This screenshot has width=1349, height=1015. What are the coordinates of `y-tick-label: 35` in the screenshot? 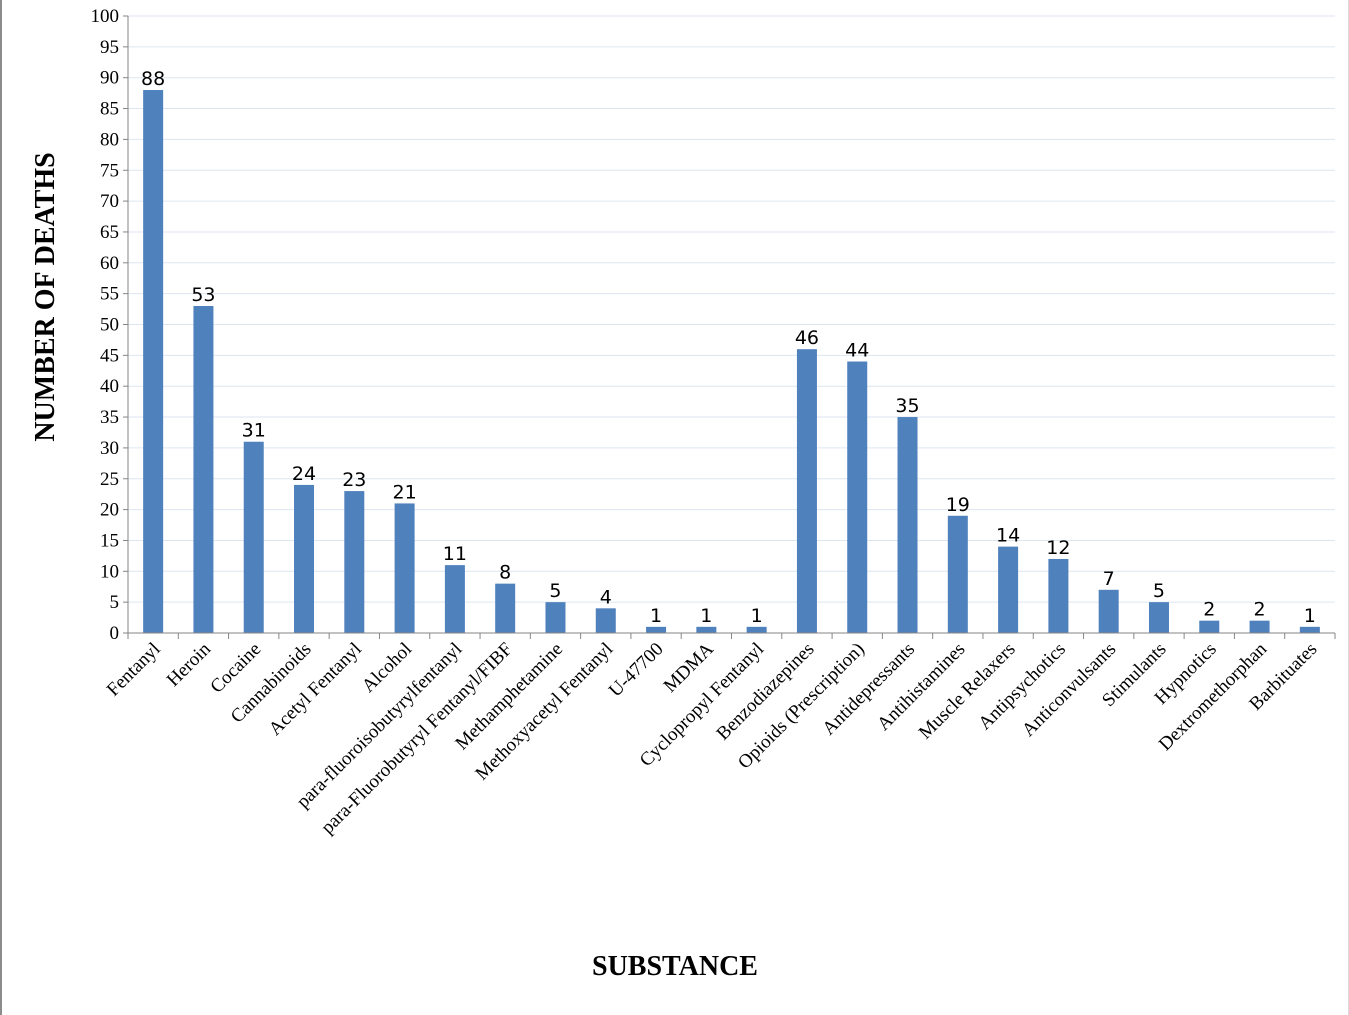 It's located at (109, 417).